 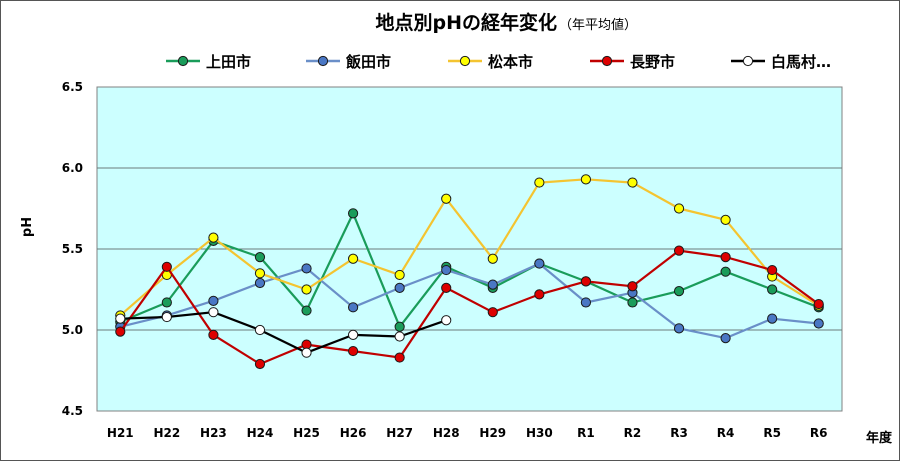 What do you see at coordinates (72, 249) in the screenshot?
I see `y-tick-label: 5.5` at bounding box center [72, 249].